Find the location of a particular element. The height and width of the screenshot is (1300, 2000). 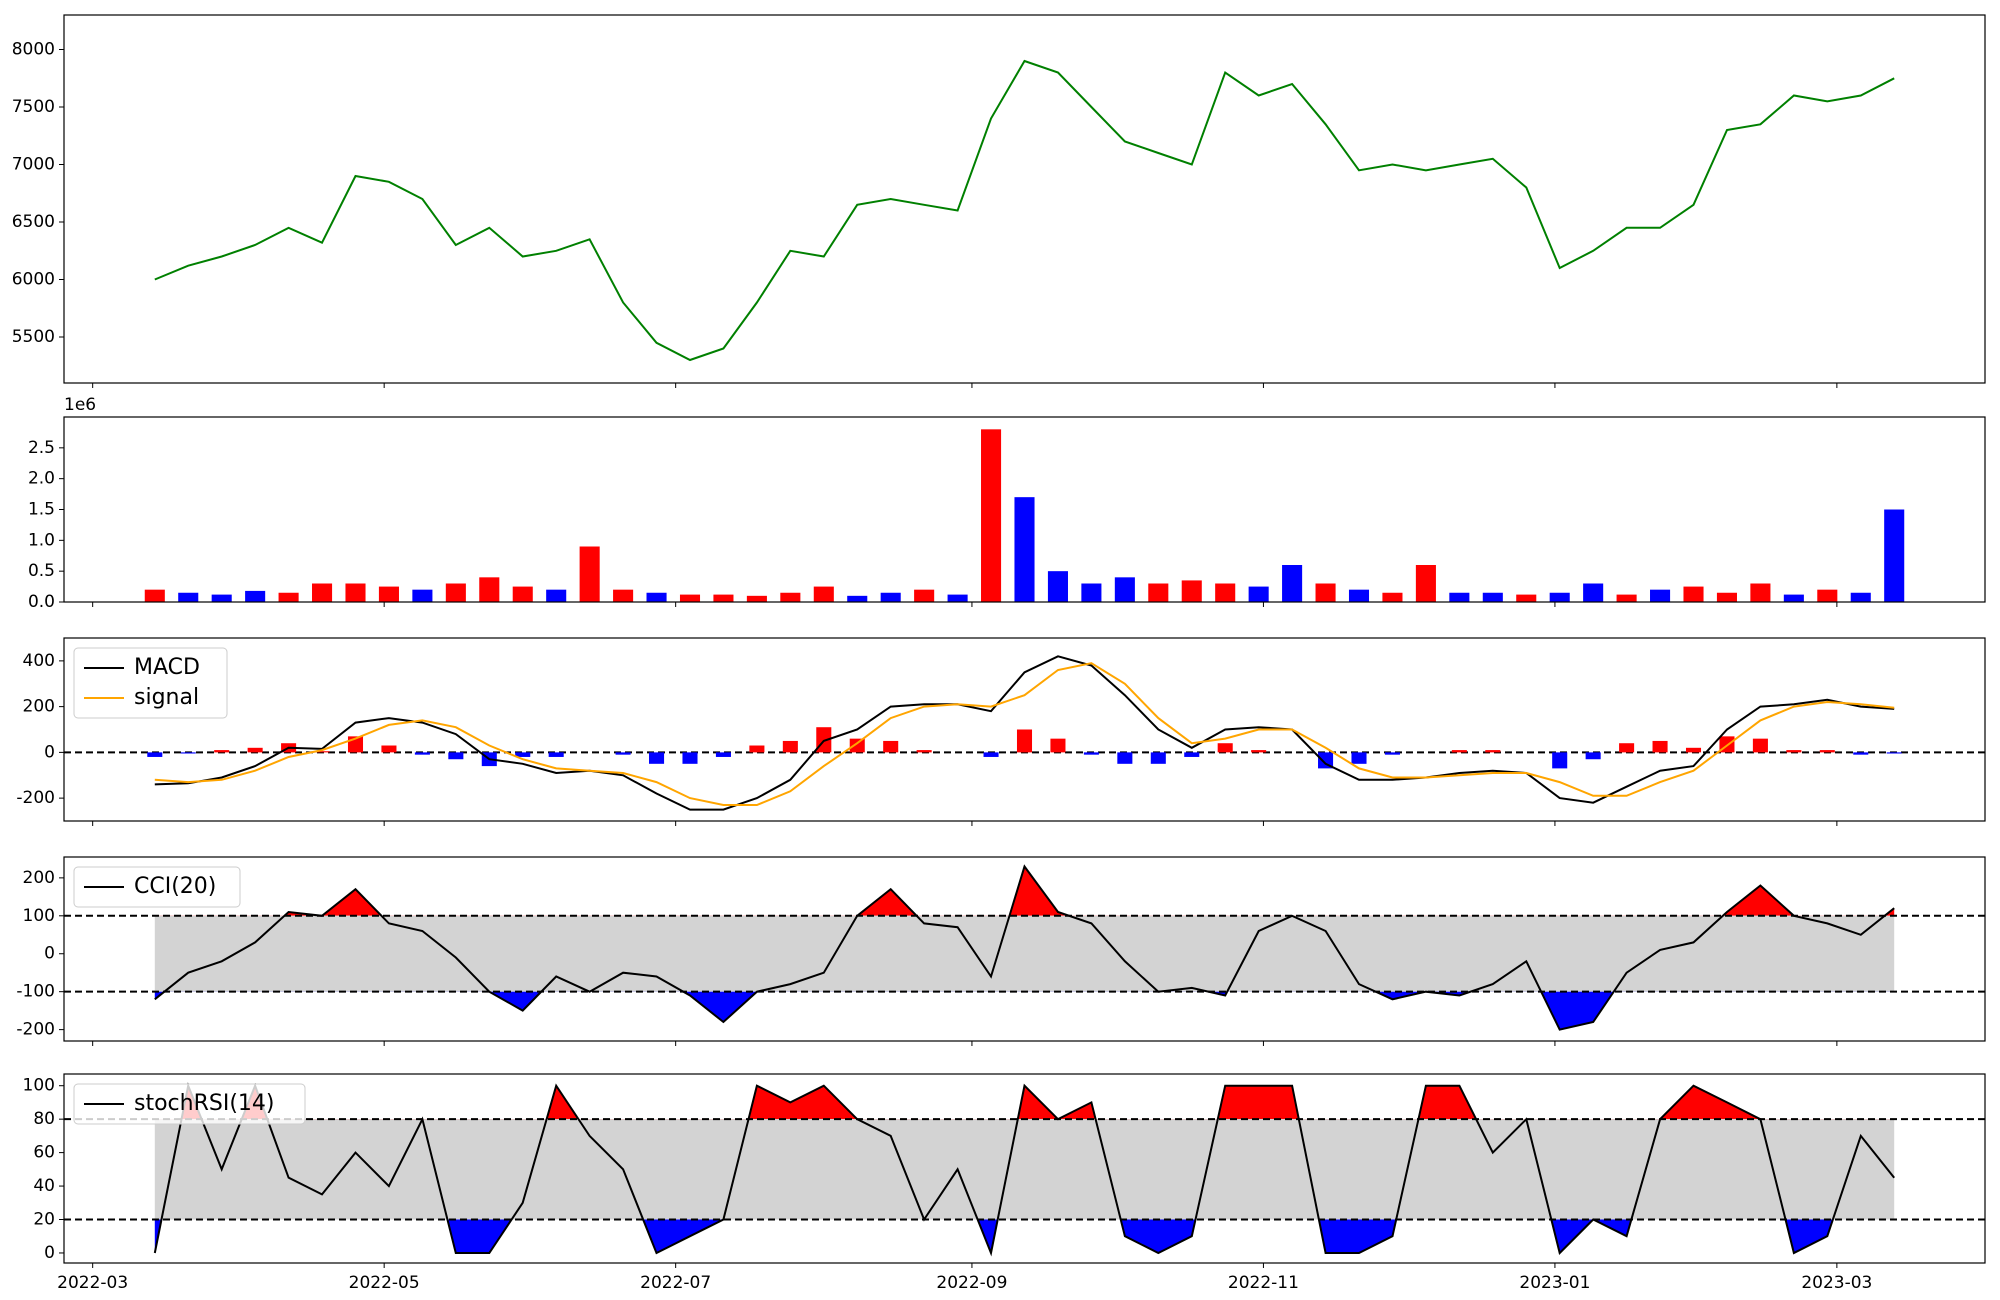

legend-label: CCI(20) is located at coordinates (175, 886).